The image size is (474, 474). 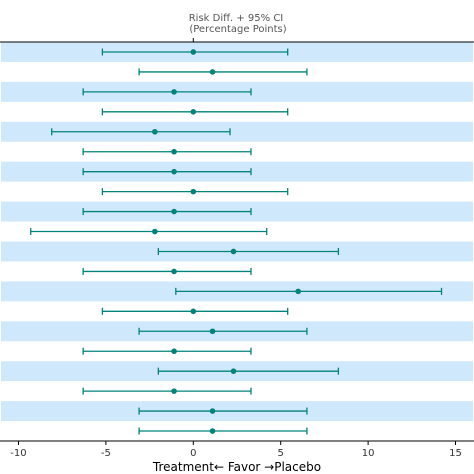 I want to click on x-tick-label: -5, so click(x=106, y=453).